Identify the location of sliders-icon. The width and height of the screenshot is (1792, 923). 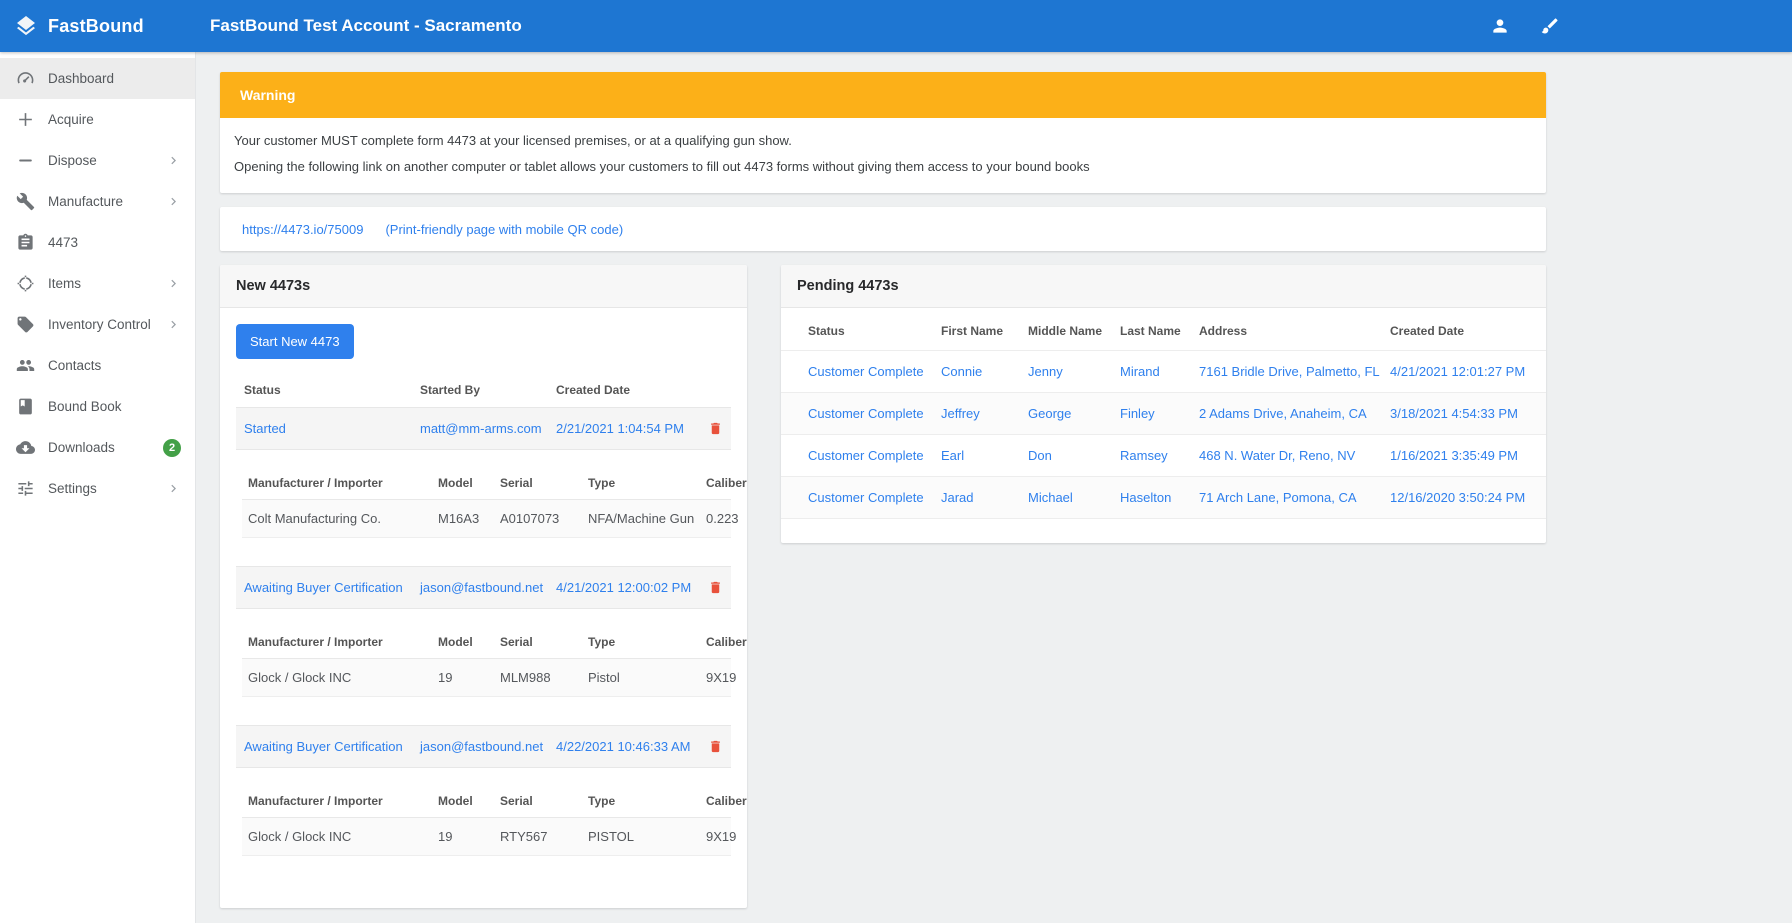
(25, 488).